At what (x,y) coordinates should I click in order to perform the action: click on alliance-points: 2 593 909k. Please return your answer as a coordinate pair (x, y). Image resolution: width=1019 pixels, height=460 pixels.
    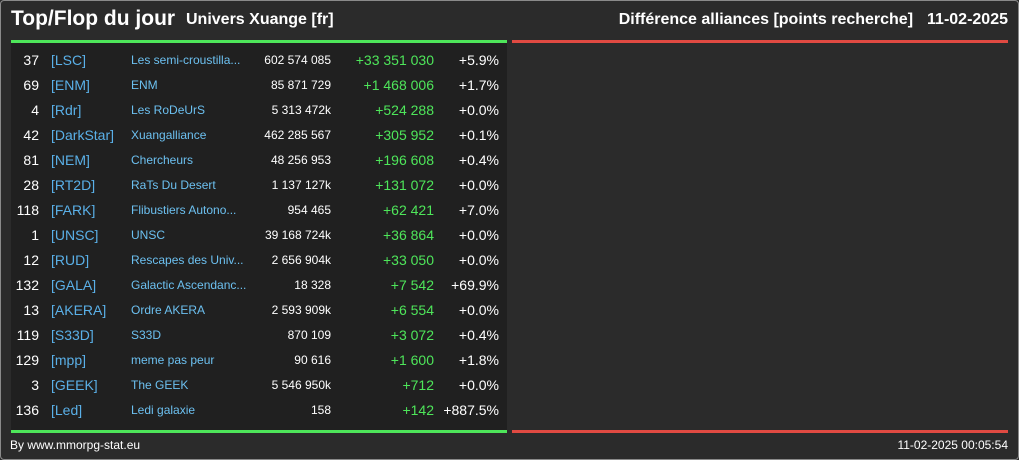
    Looking at the image, I should click on (301, 310).